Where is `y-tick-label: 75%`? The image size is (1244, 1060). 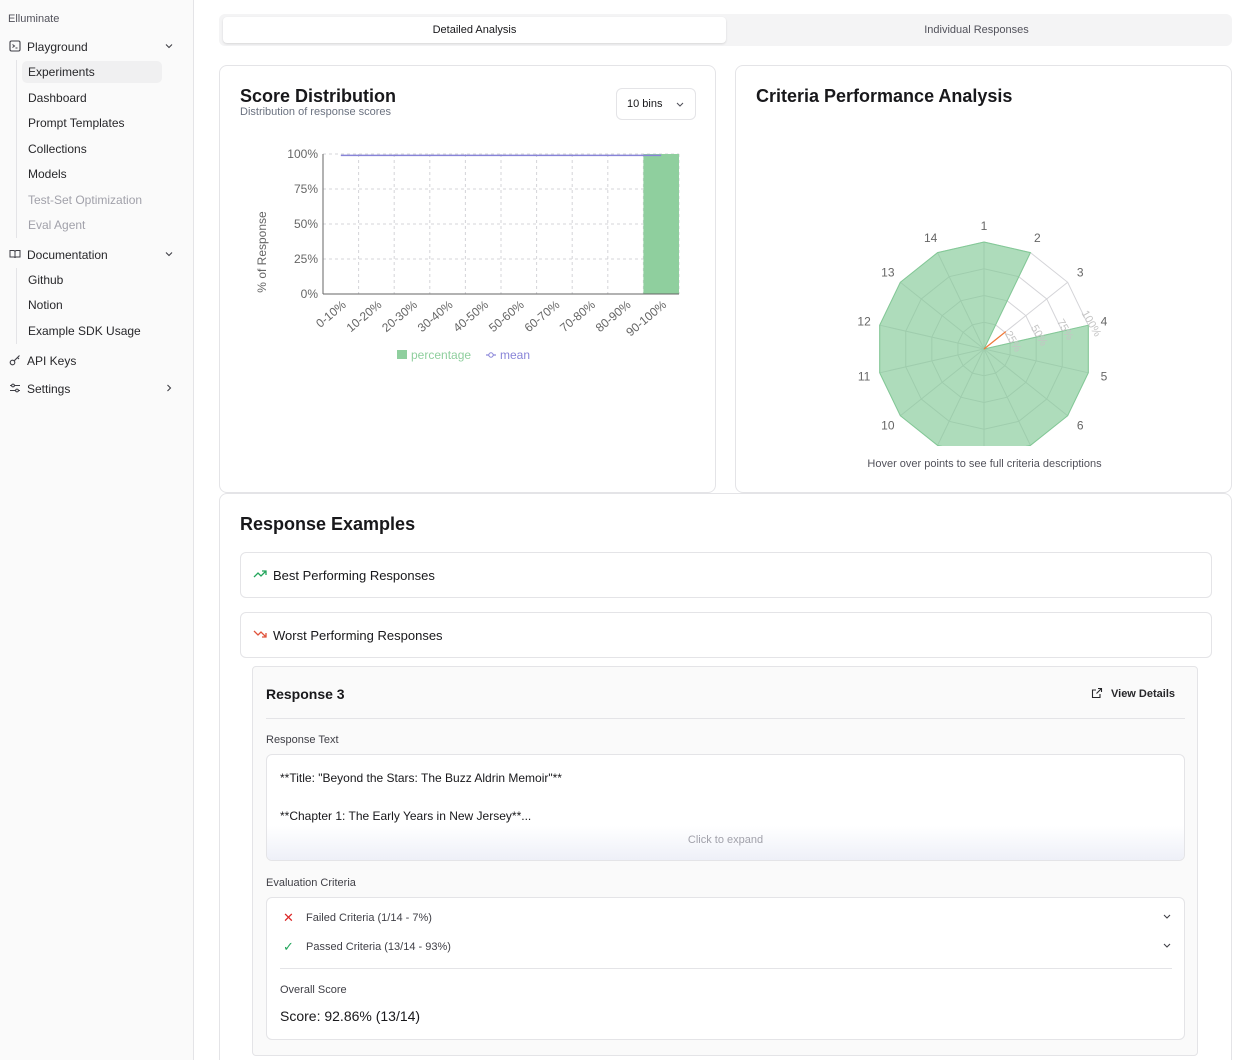
y-tick-label: 75% is located at coordinates (306, 189).